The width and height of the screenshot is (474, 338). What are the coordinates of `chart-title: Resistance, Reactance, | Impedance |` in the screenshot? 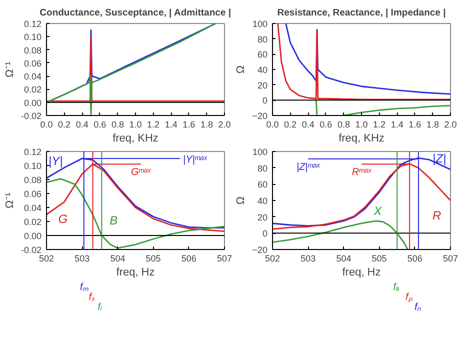 It's located at (361, 13).